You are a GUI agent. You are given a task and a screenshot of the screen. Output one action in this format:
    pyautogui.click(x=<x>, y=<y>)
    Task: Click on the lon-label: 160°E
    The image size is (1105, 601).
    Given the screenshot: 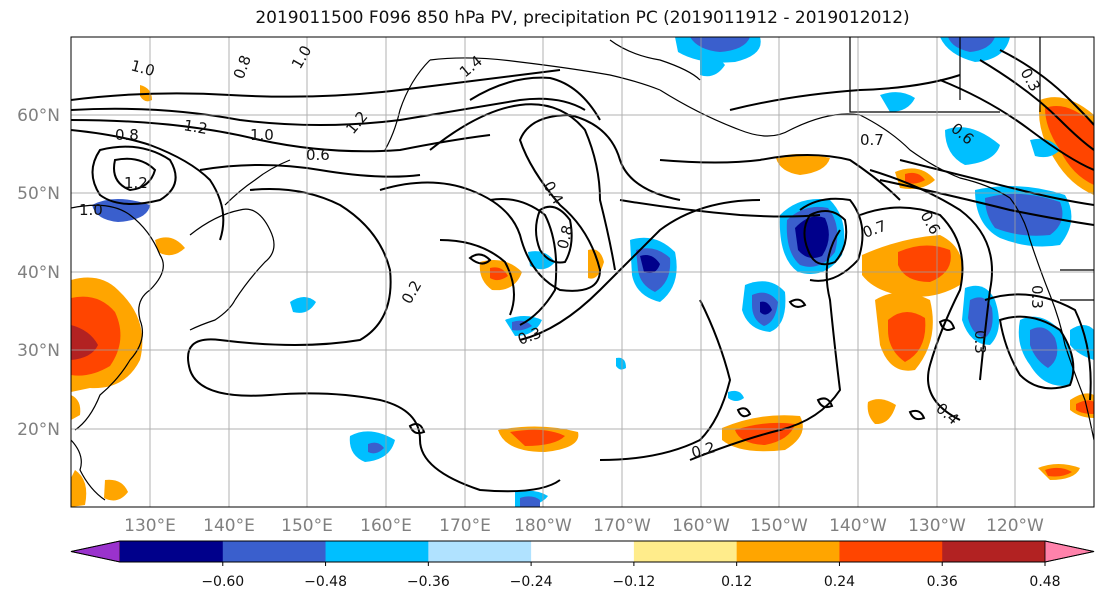 What is the action you would take?
    pyautogui.click(x=386, y=526)
    